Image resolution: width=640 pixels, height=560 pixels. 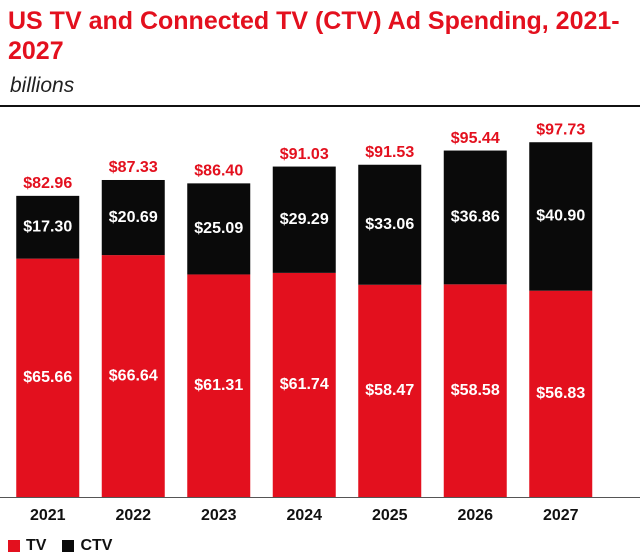 What do you see at coordinates (561, 515) in the screenshot?
I see `x-tick-label-2027: 2027` at bounding box center [561, 515].